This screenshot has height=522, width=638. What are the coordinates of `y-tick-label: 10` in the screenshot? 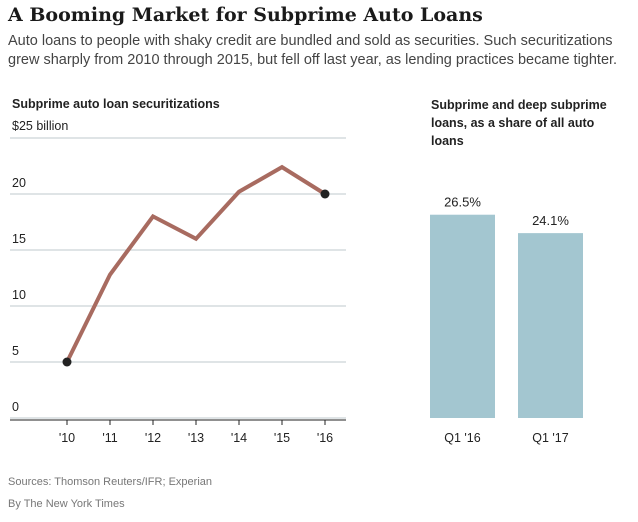 It's located at (19, 295).